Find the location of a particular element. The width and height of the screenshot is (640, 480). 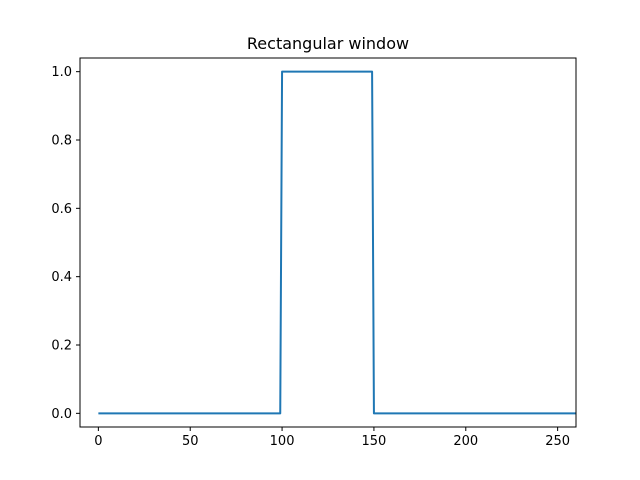

x-tick-label: 0 is located at coordinates (98, 441).